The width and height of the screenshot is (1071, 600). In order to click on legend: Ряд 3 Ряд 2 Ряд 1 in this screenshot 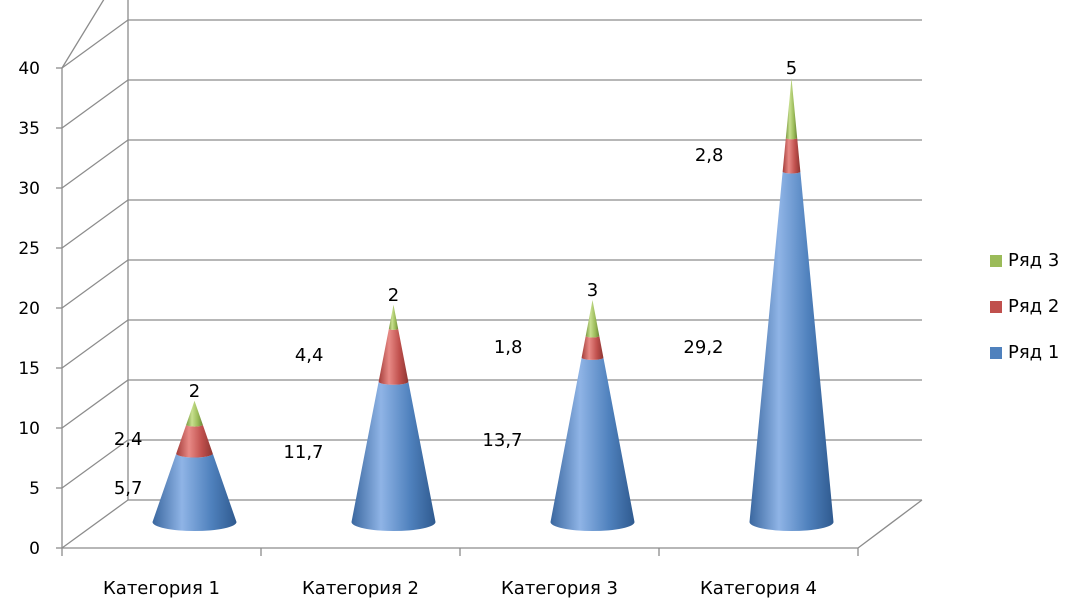, I will do `click(1024, 306)`.